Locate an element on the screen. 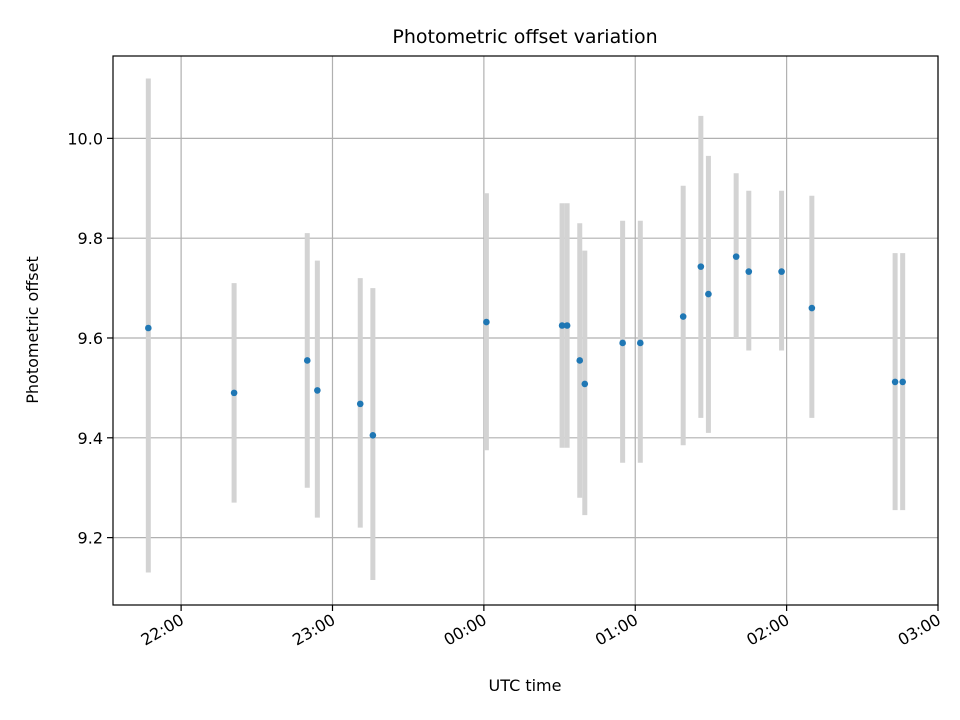 The image size is (960, 720). y-tick-label: 9.2 is located at coordinates (90, 538).